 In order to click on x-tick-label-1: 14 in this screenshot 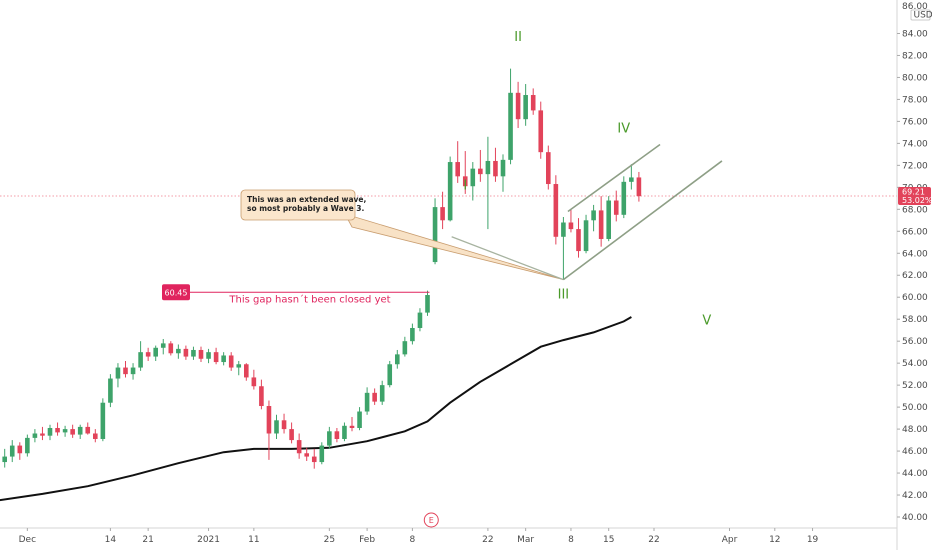, I will do `click(111, 540)`.